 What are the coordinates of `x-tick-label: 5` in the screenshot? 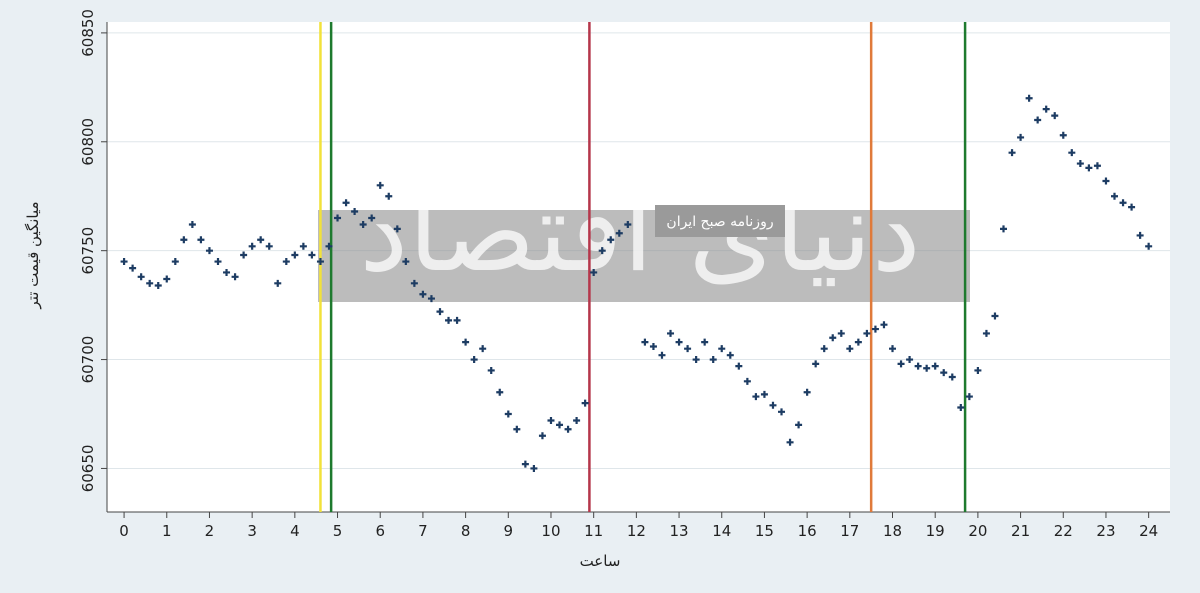 It's located at (338, 531).